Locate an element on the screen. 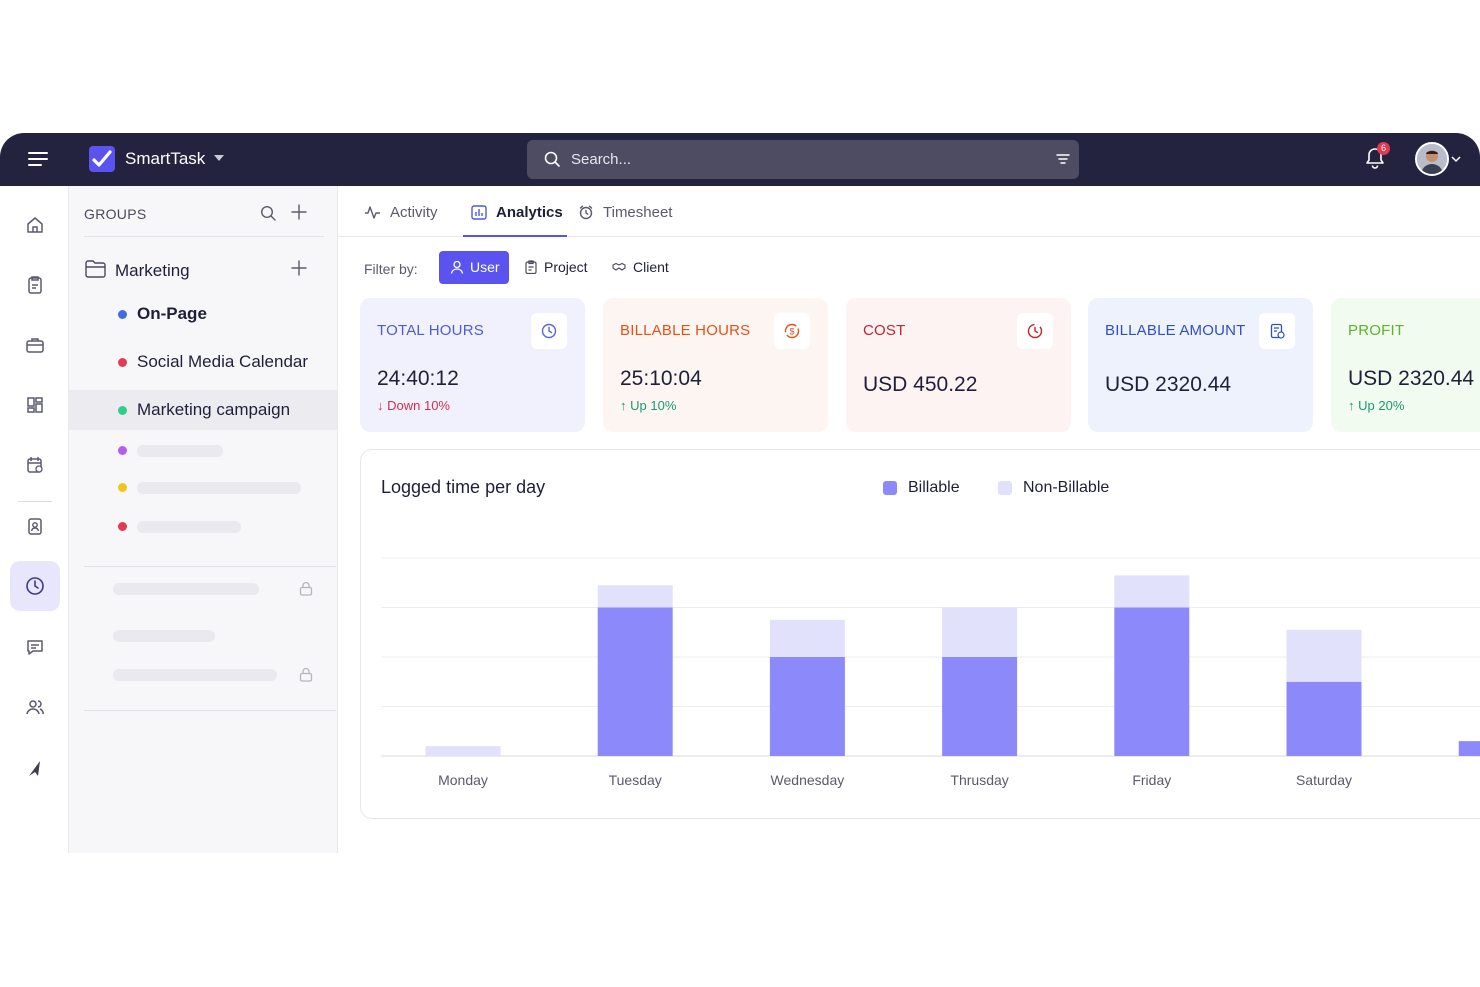 The width and height of the screenshot is (1480, 987). clock-cost-icon is located at coordinates (1035, 331).